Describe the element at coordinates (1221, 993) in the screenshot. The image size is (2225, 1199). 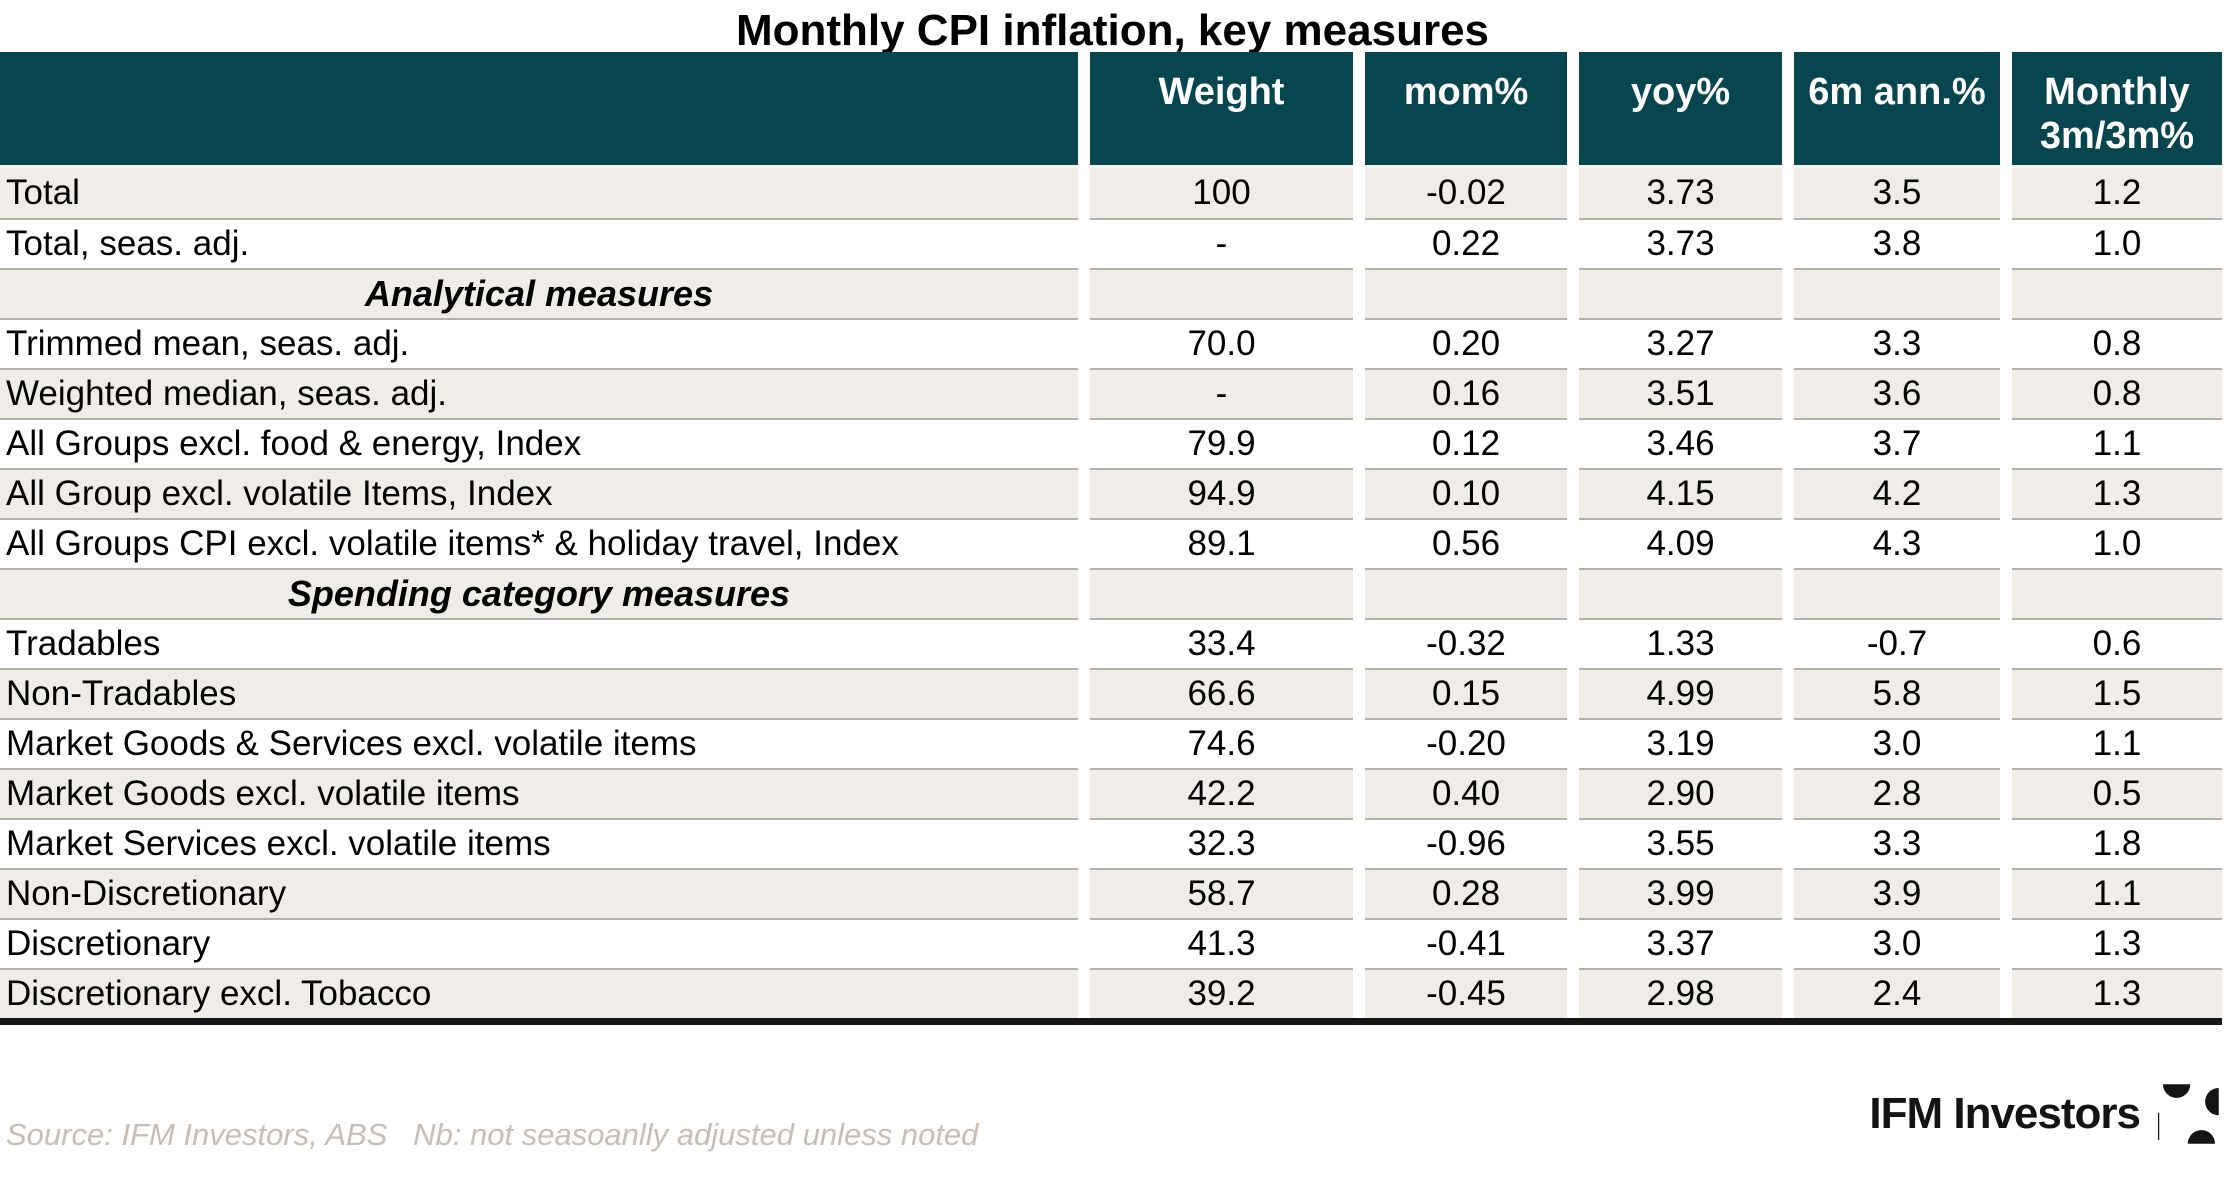
I see `cell-weight: 39.2` at that location.